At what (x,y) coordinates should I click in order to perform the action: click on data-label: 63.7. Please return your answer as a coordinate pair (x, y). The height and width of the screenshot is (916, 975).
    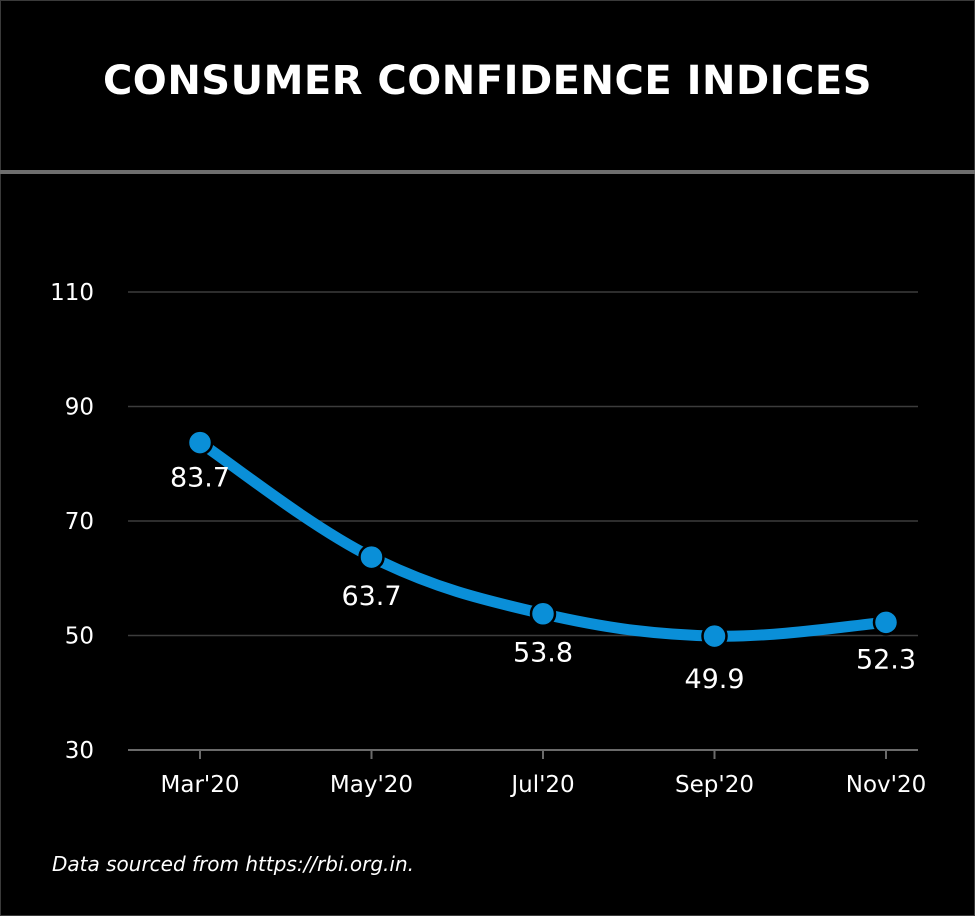
    Looking at the image, I should click on (371, 596).